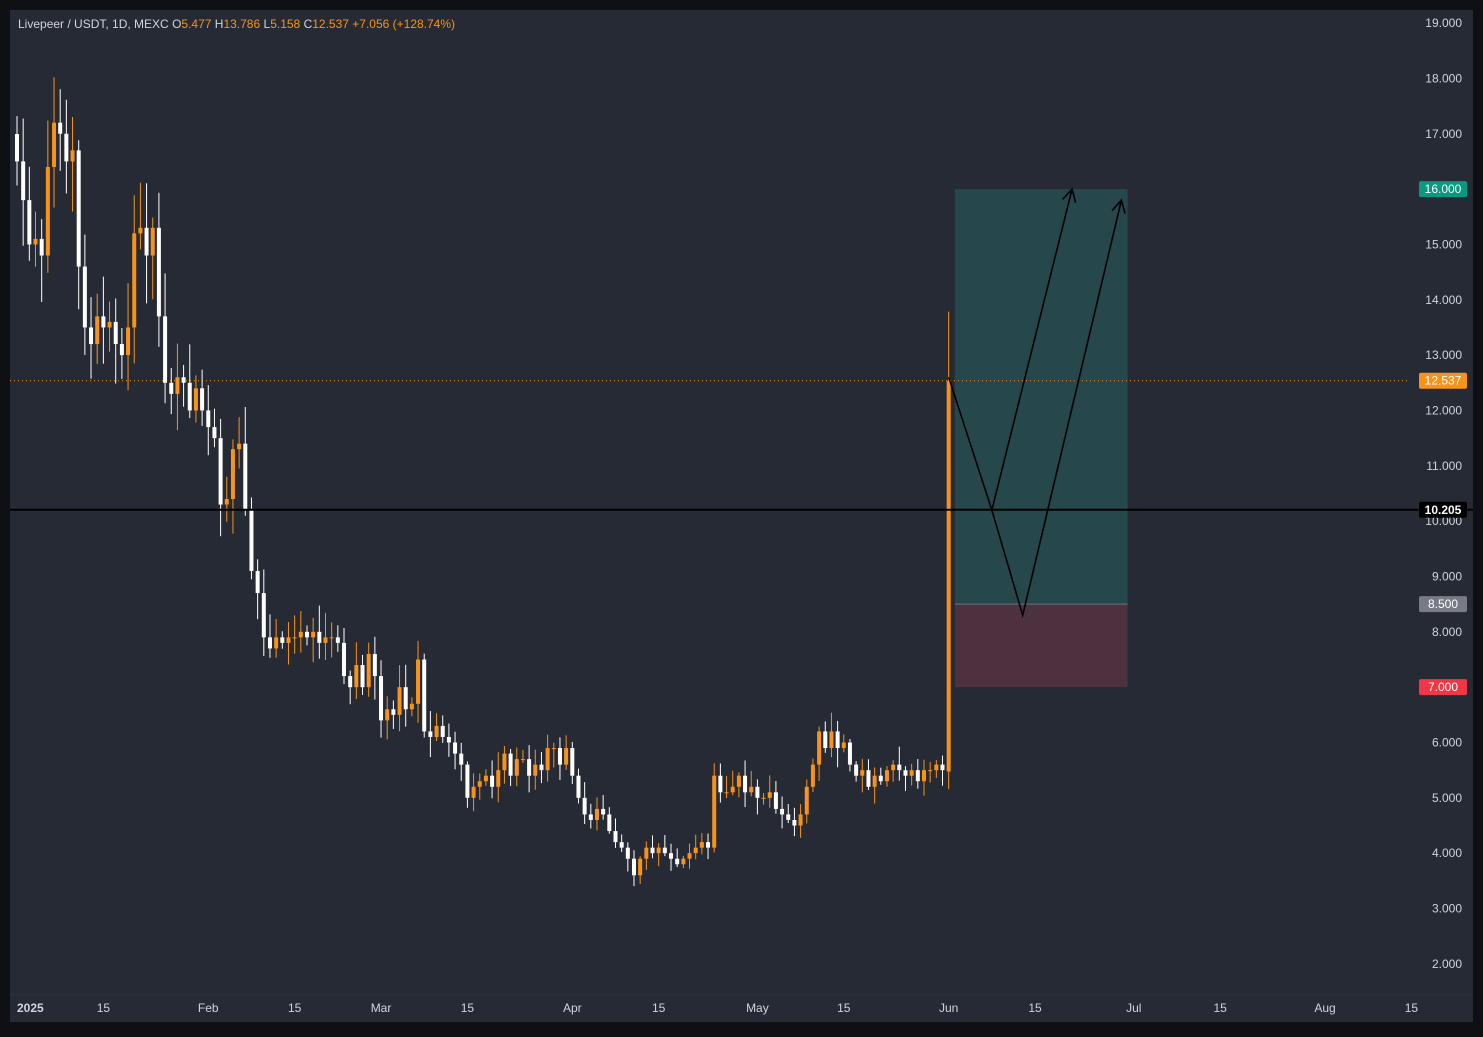  I want to click on stop-price-badge-bg, so click(1443, 687).